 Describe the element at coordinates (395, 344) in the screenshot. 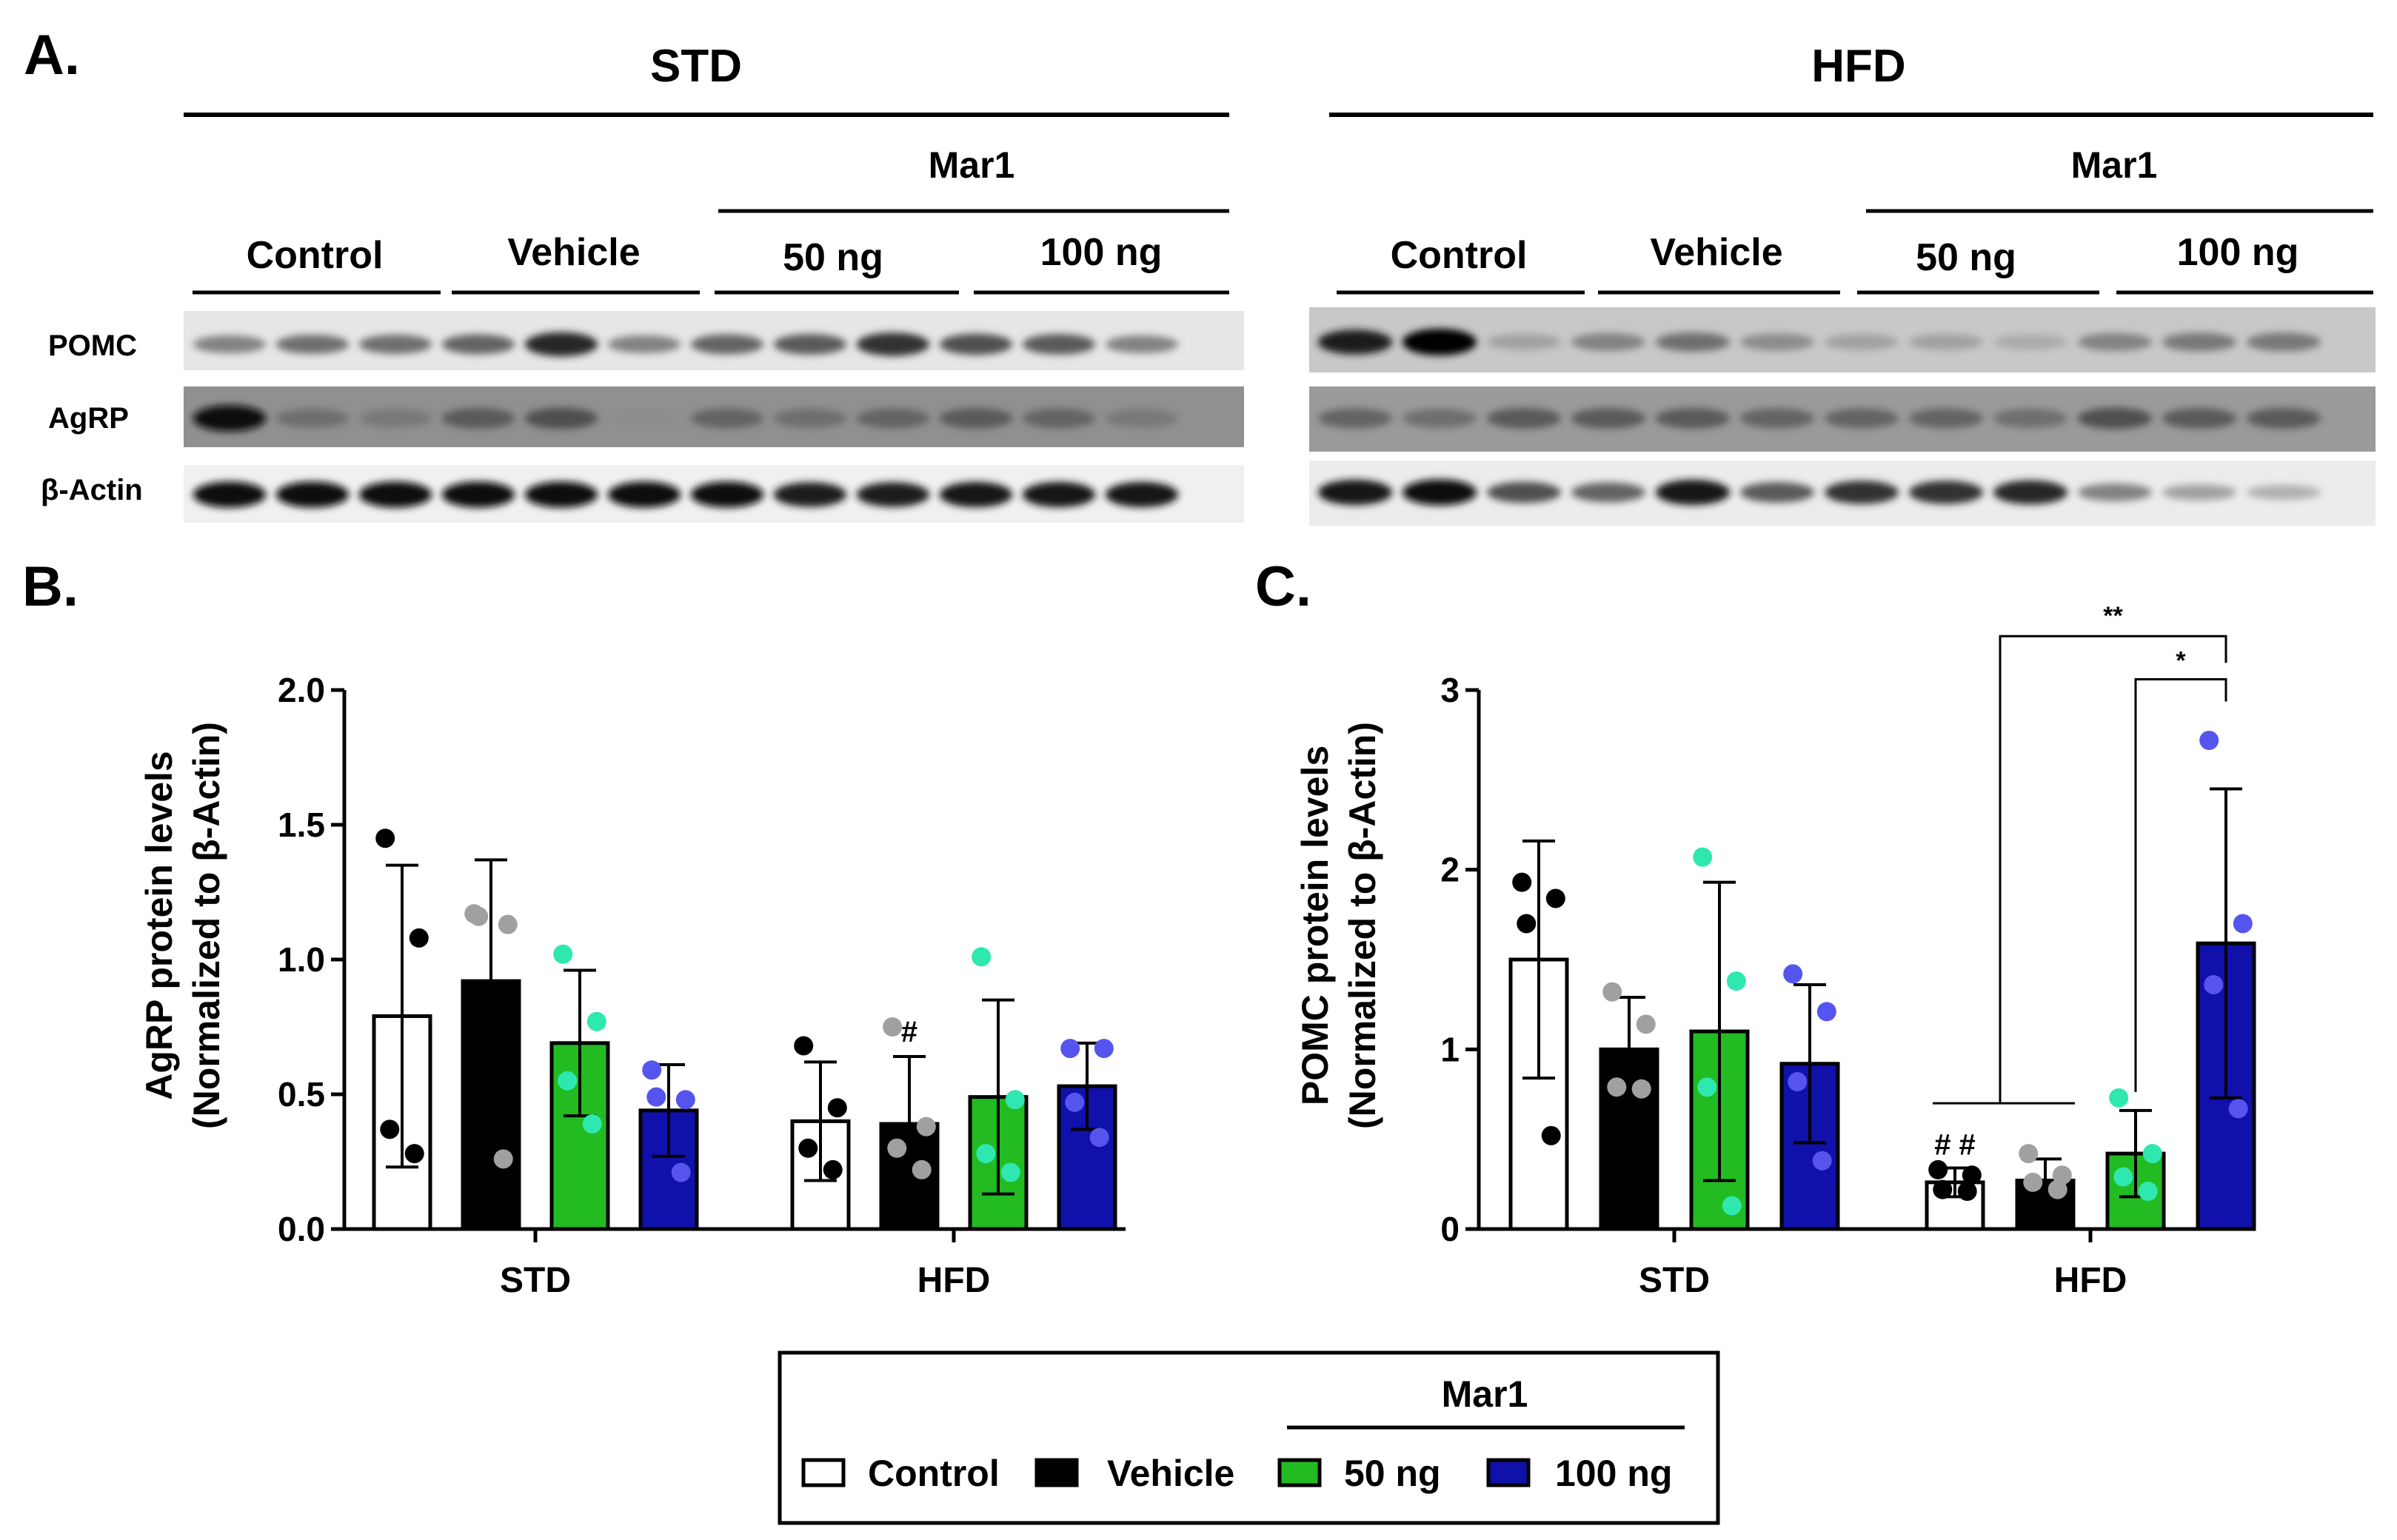

I see `std-band-r0-l2` at that location.